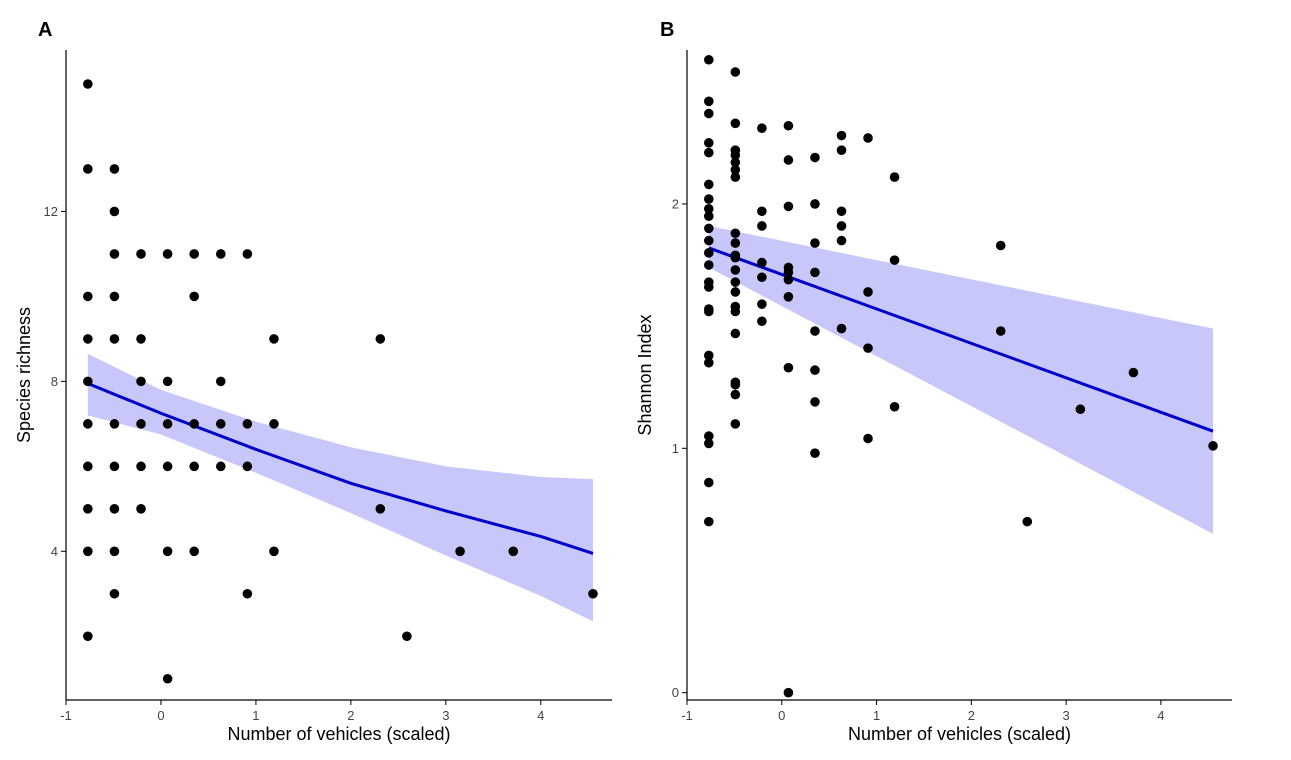 This screenshot has width=1291, height=760. Describe the element at coordinates (667, 30) in the screenshot. I see `panel-label: B` at that location.